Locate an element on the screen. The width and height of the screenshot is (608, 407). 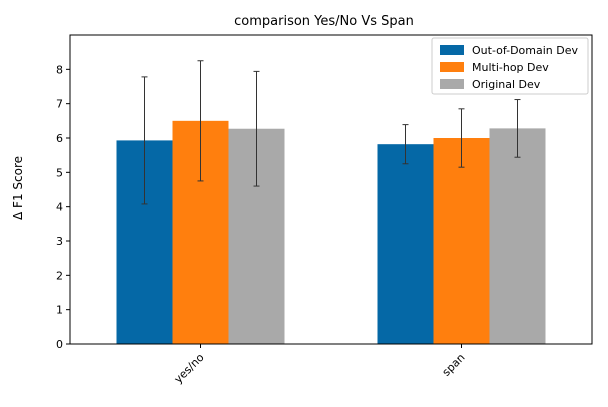
legend-label: Original Dev is located at coordinates (506, 84).